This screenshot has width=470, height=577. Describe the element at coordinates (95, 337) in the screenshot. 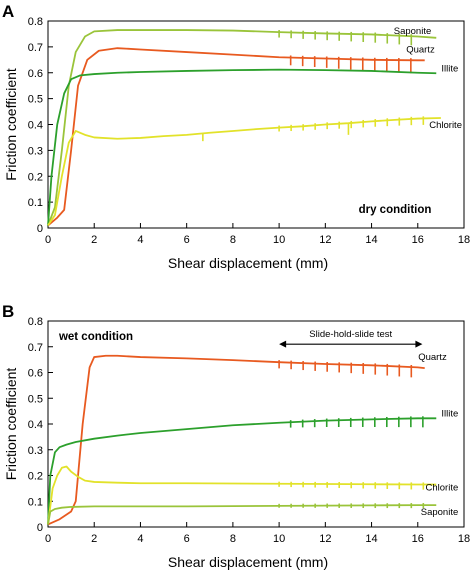

I see `condition-label: wet condition` at that location.